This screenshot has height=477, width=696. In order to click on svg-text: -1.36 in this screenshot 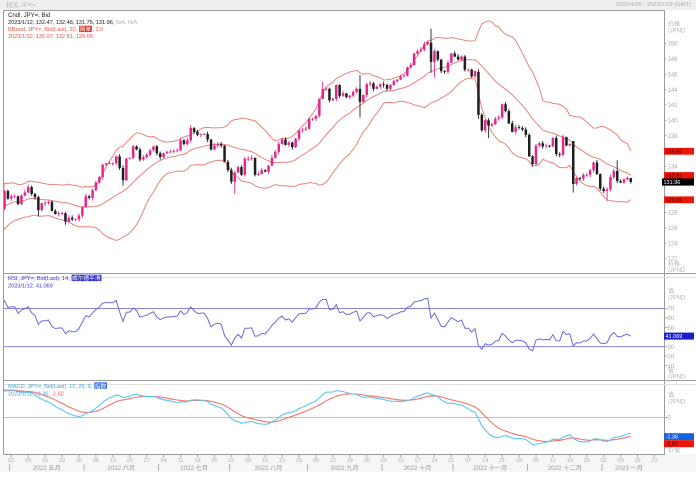, I will do `click(672, 438)`.